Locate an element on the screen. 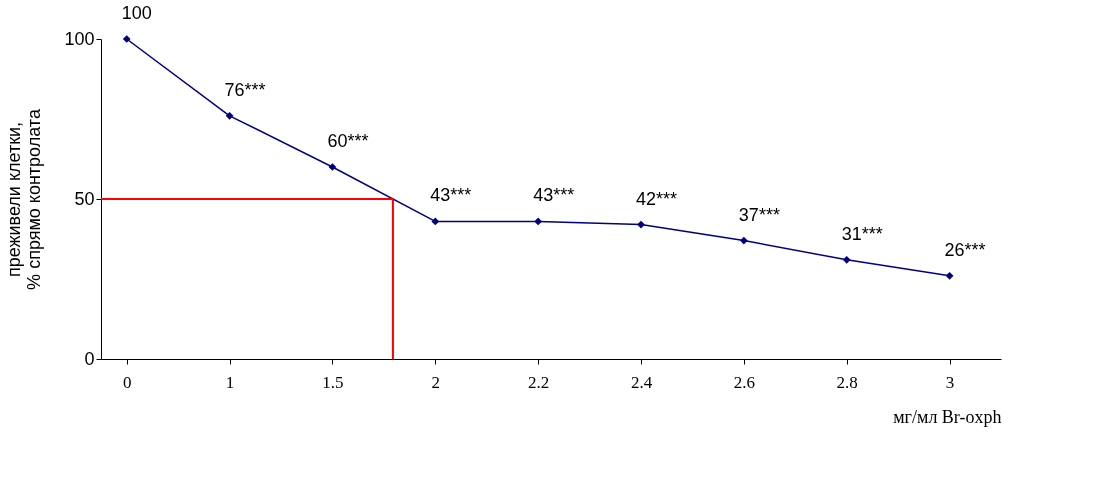 The height and width of the screenshot is (477, 1103). data-label: 42*** is located at coordinates (657, 198).